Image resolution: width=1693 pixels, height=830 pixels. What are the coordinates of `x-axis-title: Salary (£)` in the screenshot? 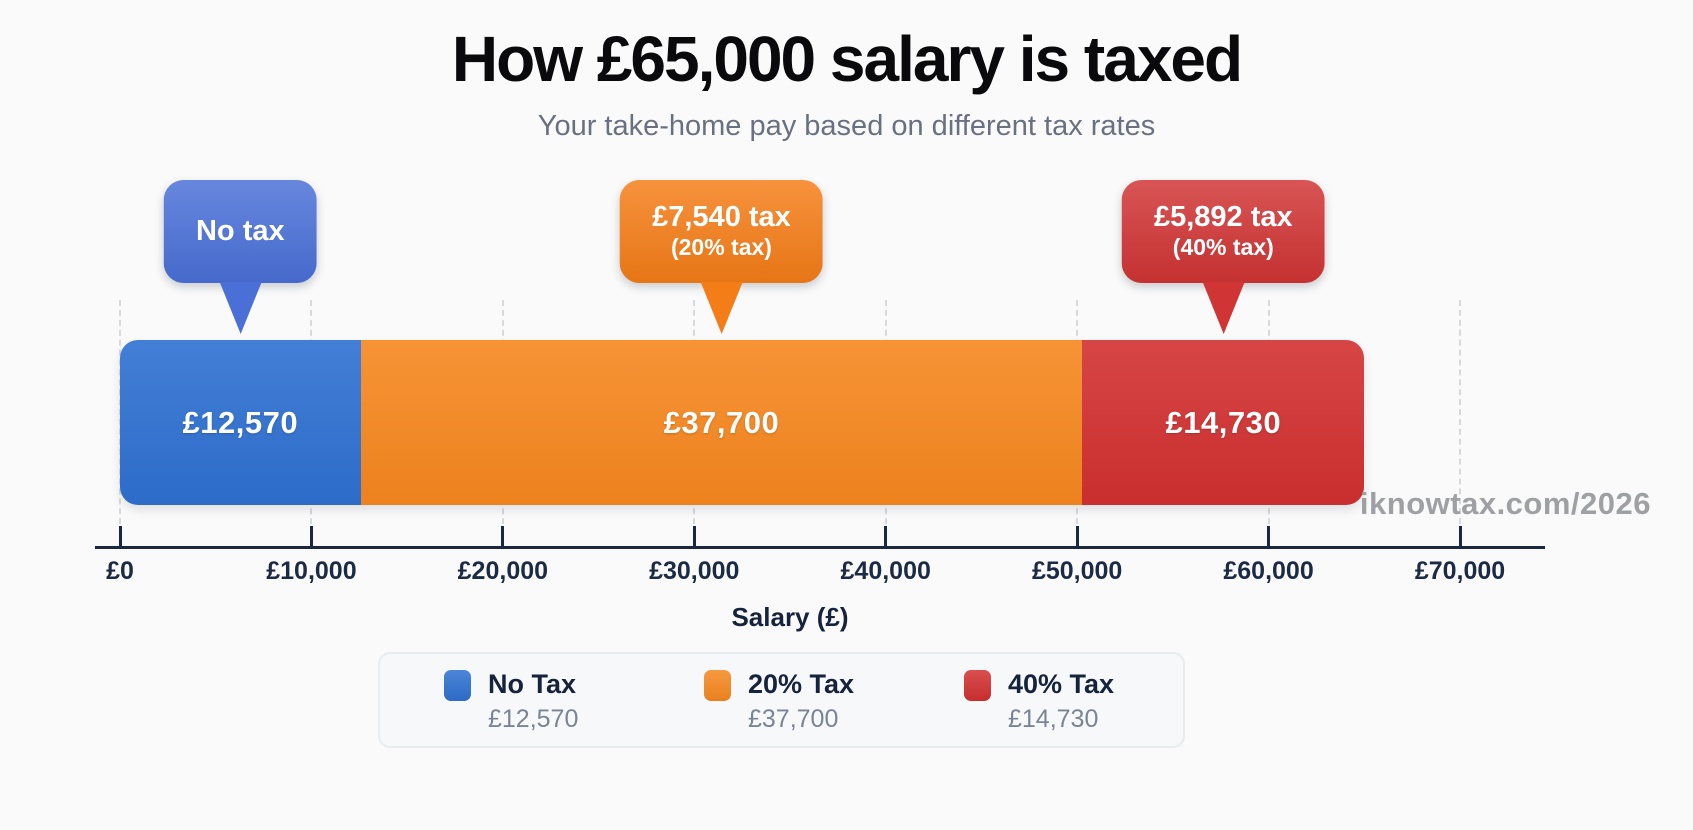 It's located at (790, 617).